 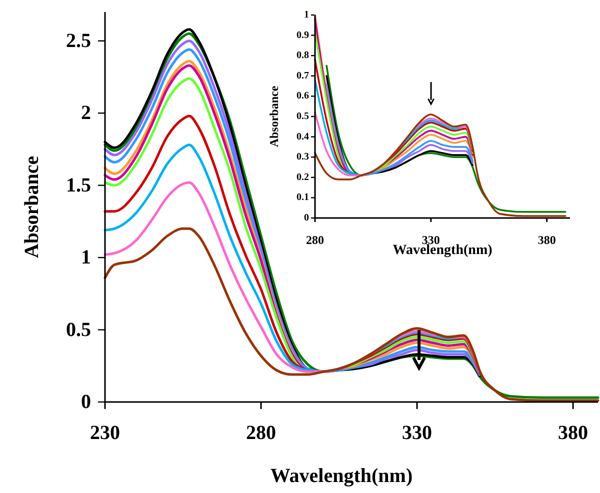 What do you see at coordinates (302, 177) in the screenshot?
I see `y-tick-label: 0.2` at bounding box center [302, 177].